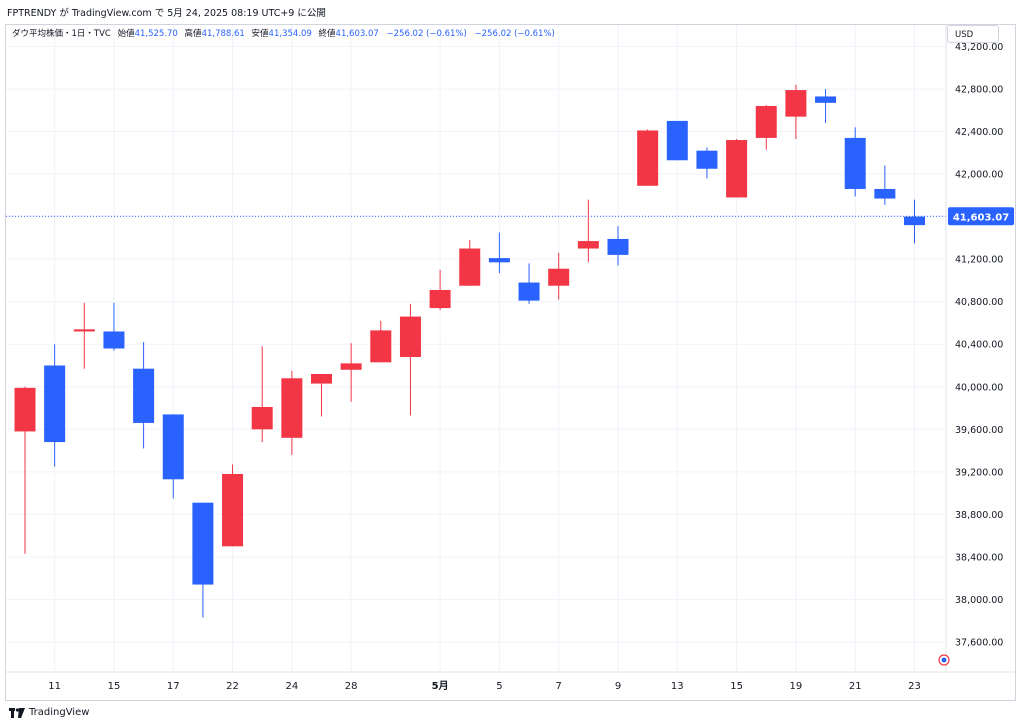 Image resolution: width=1024 pixels, height=726 pixels. What do you see at coordinates (979, 132) in the screenshot?
I see `y-tick-label: 42,400.00` at bounding box center [979, 132].